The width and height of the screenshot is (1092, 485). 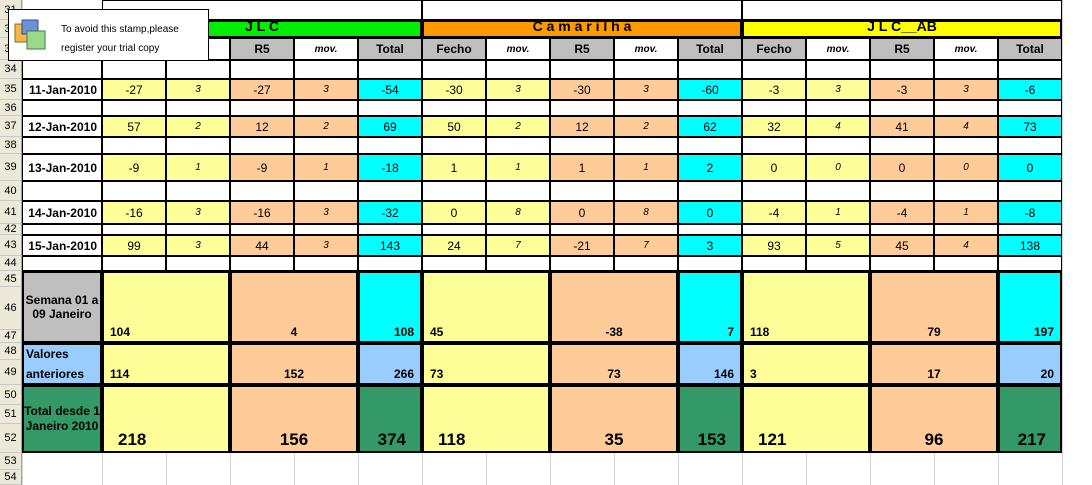 What do you see at coordinates (902, 126) in the screenshot?
I see `value-cell: 41` at bounding box center [902, 126].